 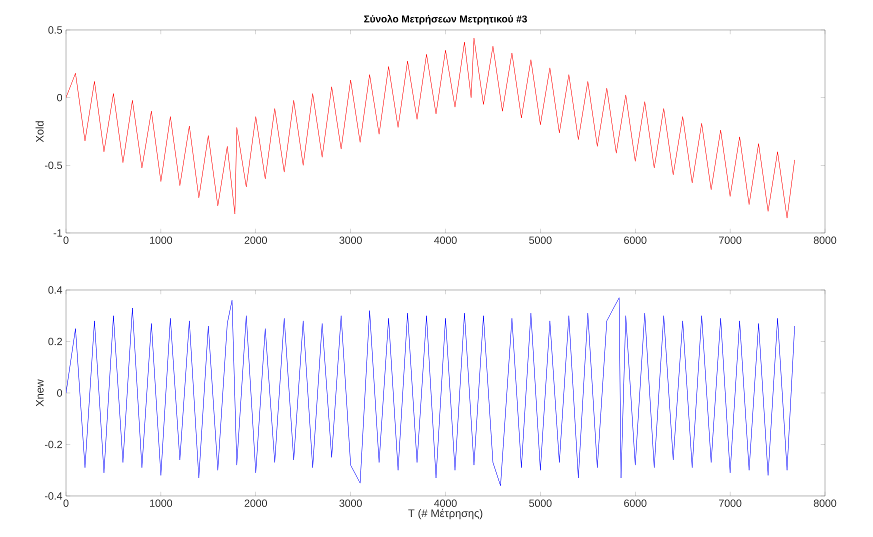 I want to click on y-tick-label: -0.2, so click(x=53, y=444).